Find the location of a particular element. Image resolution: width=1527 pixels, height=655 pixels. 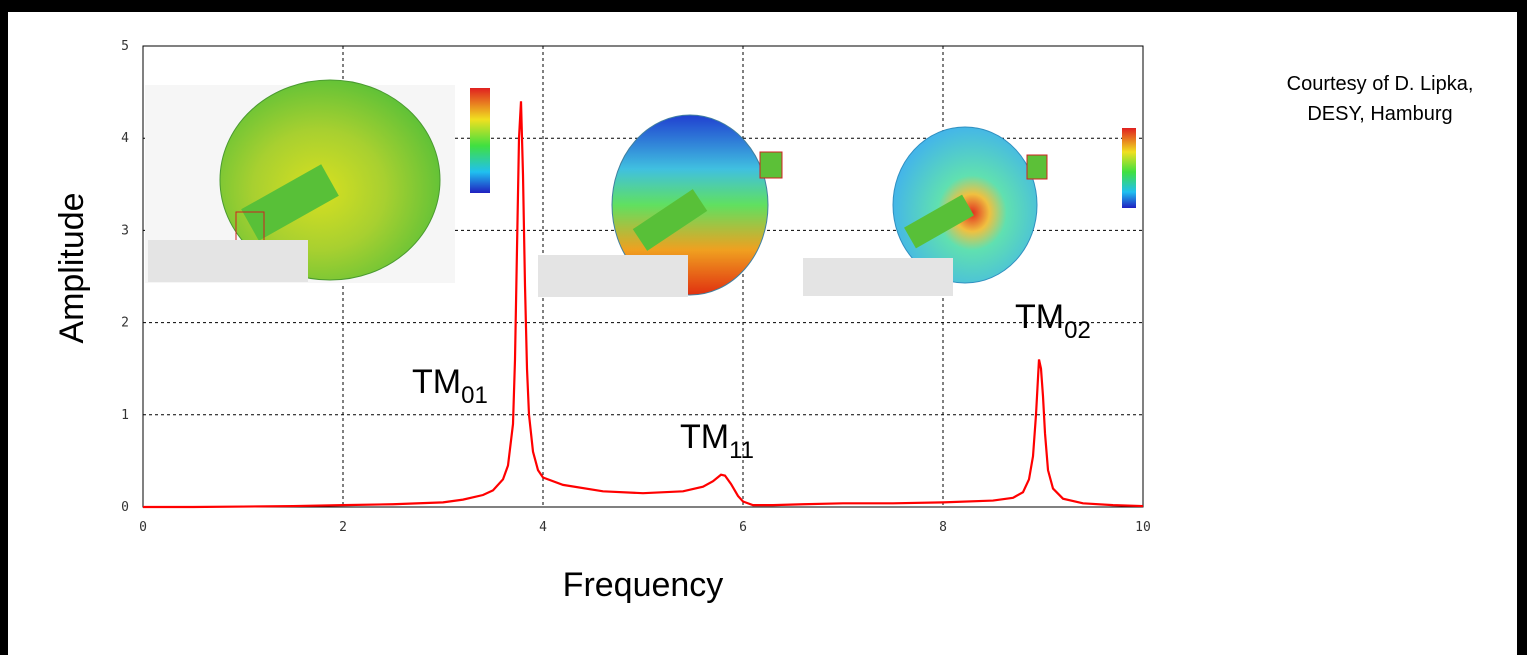

x-tick-label: 4 is located at coordinates (543, 527).